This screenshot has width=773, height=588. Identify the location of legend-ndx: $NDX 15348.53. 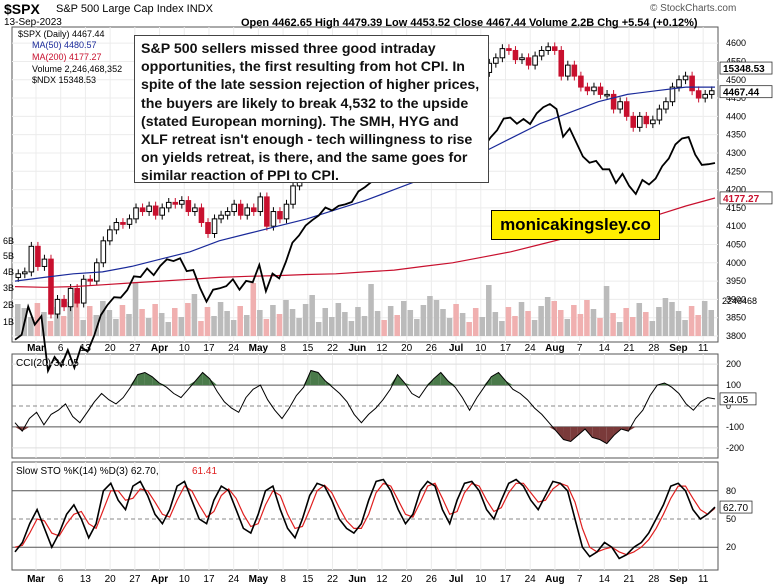
(64, 80).